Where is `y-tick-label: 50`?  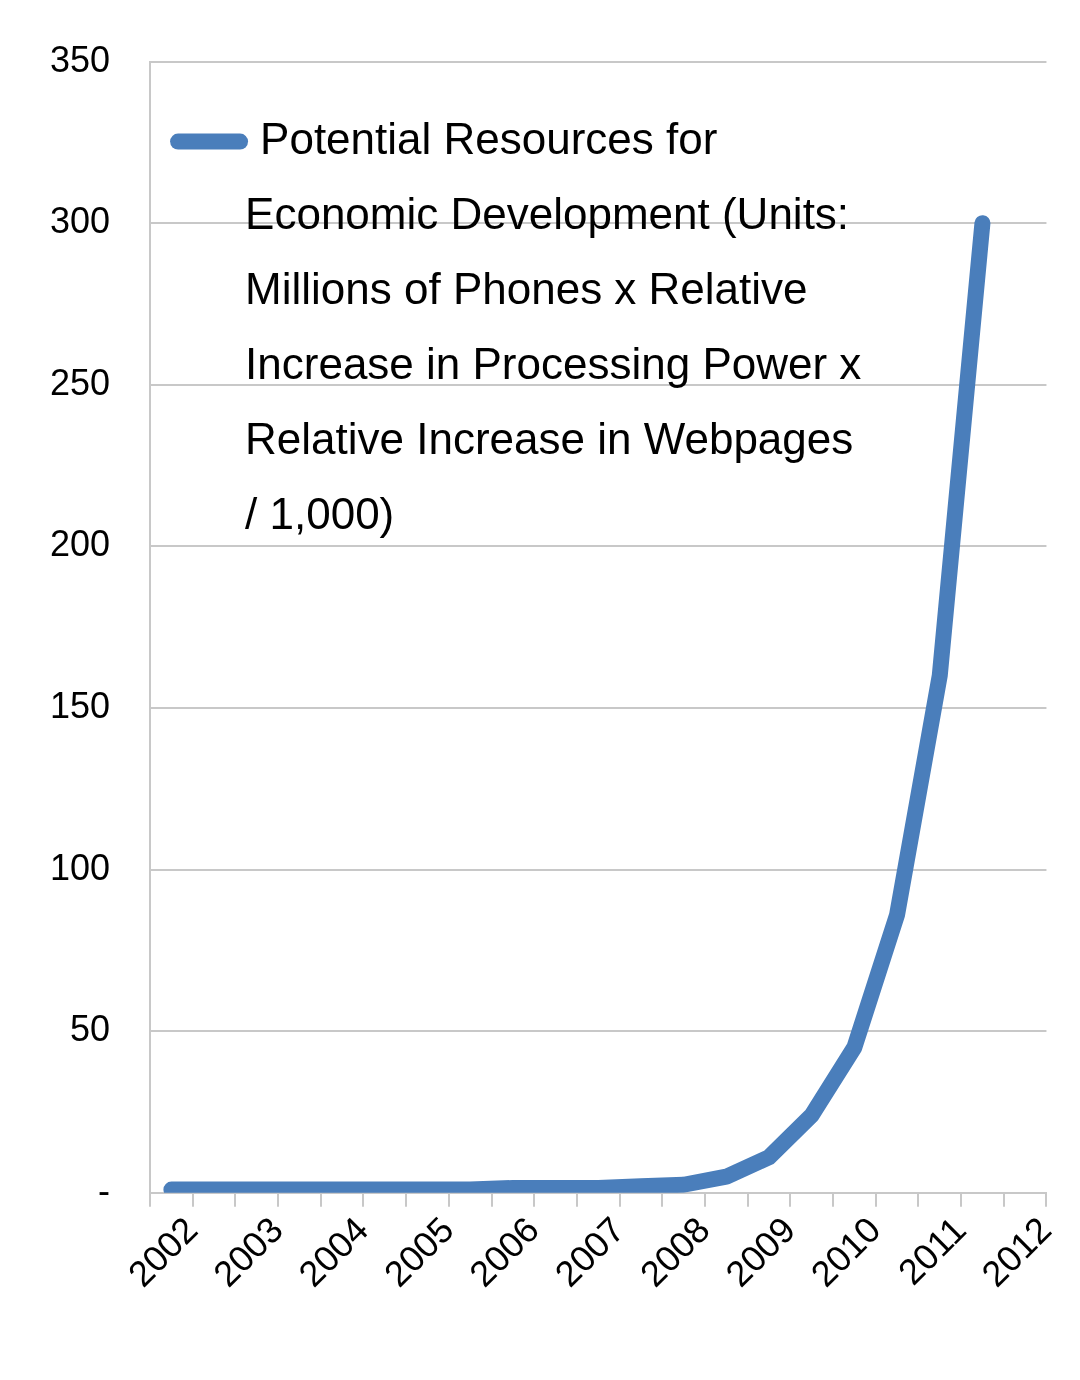 y-tick-label: 50 is located at coordinates (90, 1029).